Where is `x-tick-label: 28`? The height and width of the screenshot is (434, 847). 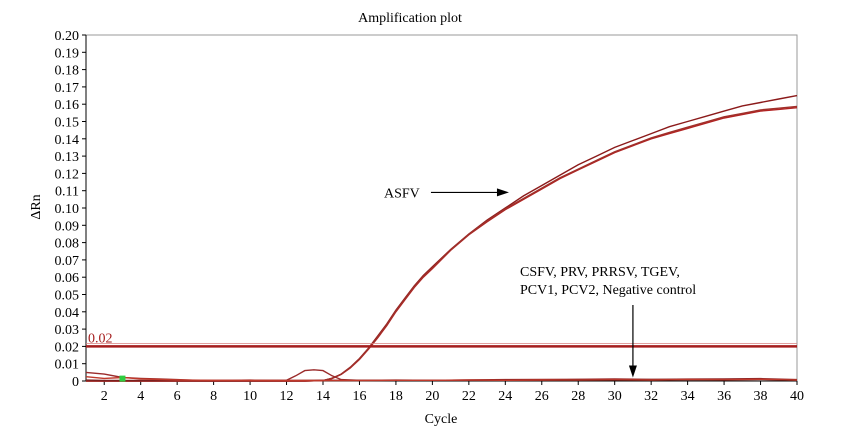
x-tick-label: 28 is located at coordinates (578, 396).